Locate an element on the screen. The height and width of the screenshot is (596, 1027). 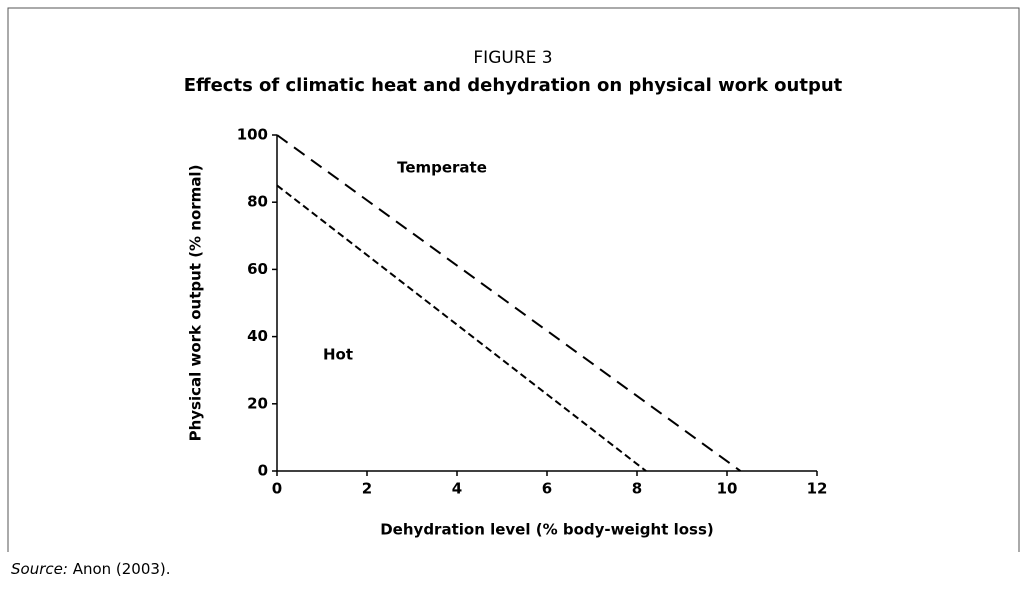
y-tick-label: 40 is located at coordinates (257, 336).